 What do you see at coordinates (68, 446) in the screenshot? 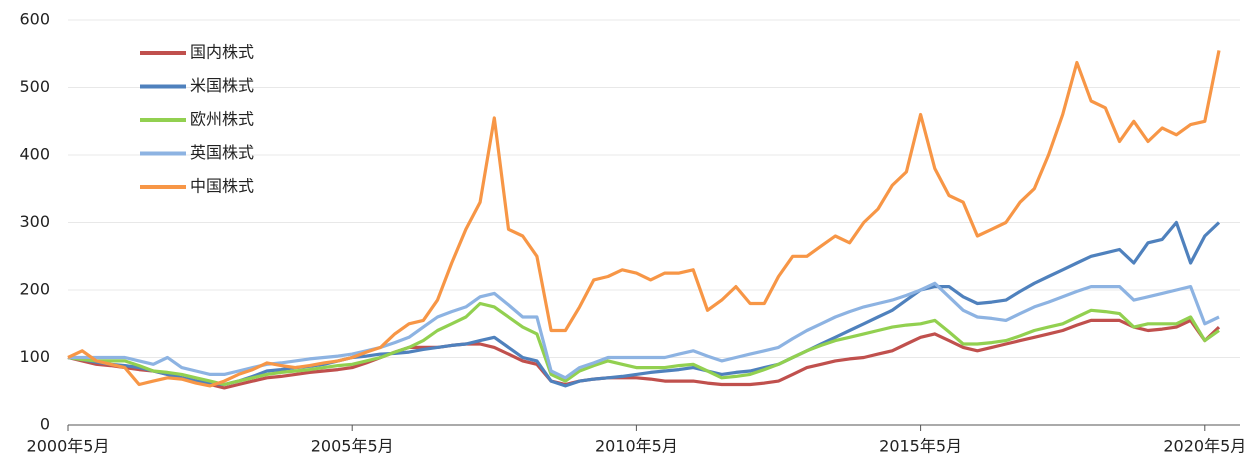
I see `x-tick-label: 2000年5月` at bounding box center [68, 446].